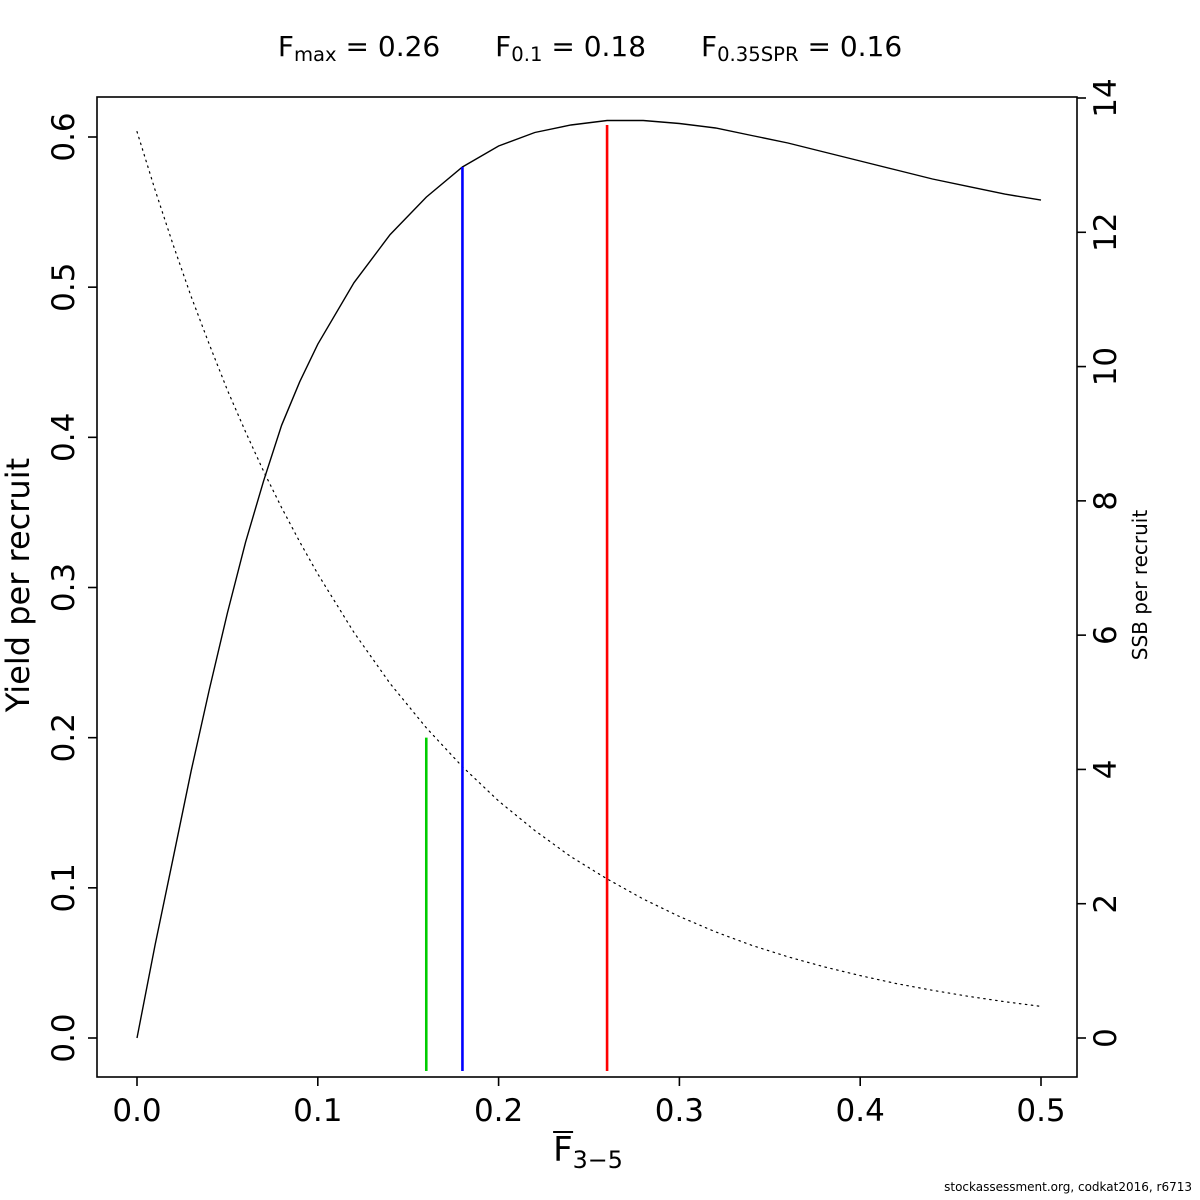 The width and height of the screenshot is (1200, 1200). I want to click on f035spr-value: = 0.16, so click(850, 46).